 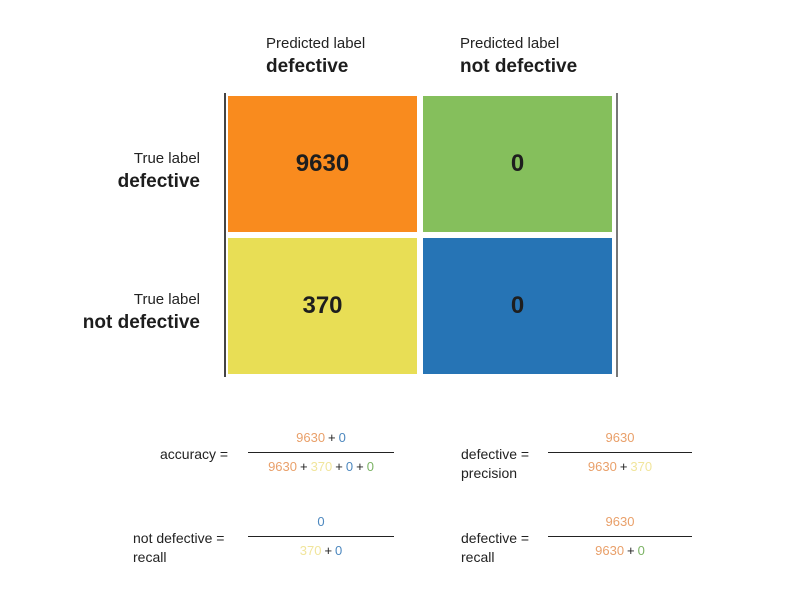 I want to click on row-header-not-defective: True label not defective, so click(x=100, y=312).